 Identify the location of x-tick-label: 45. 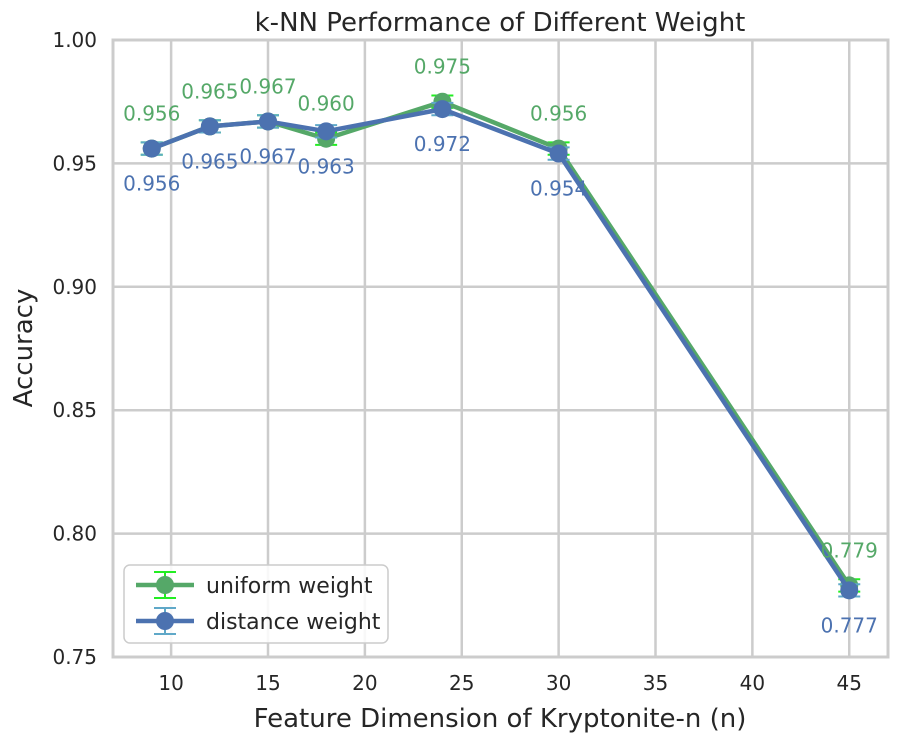
(849, 683).